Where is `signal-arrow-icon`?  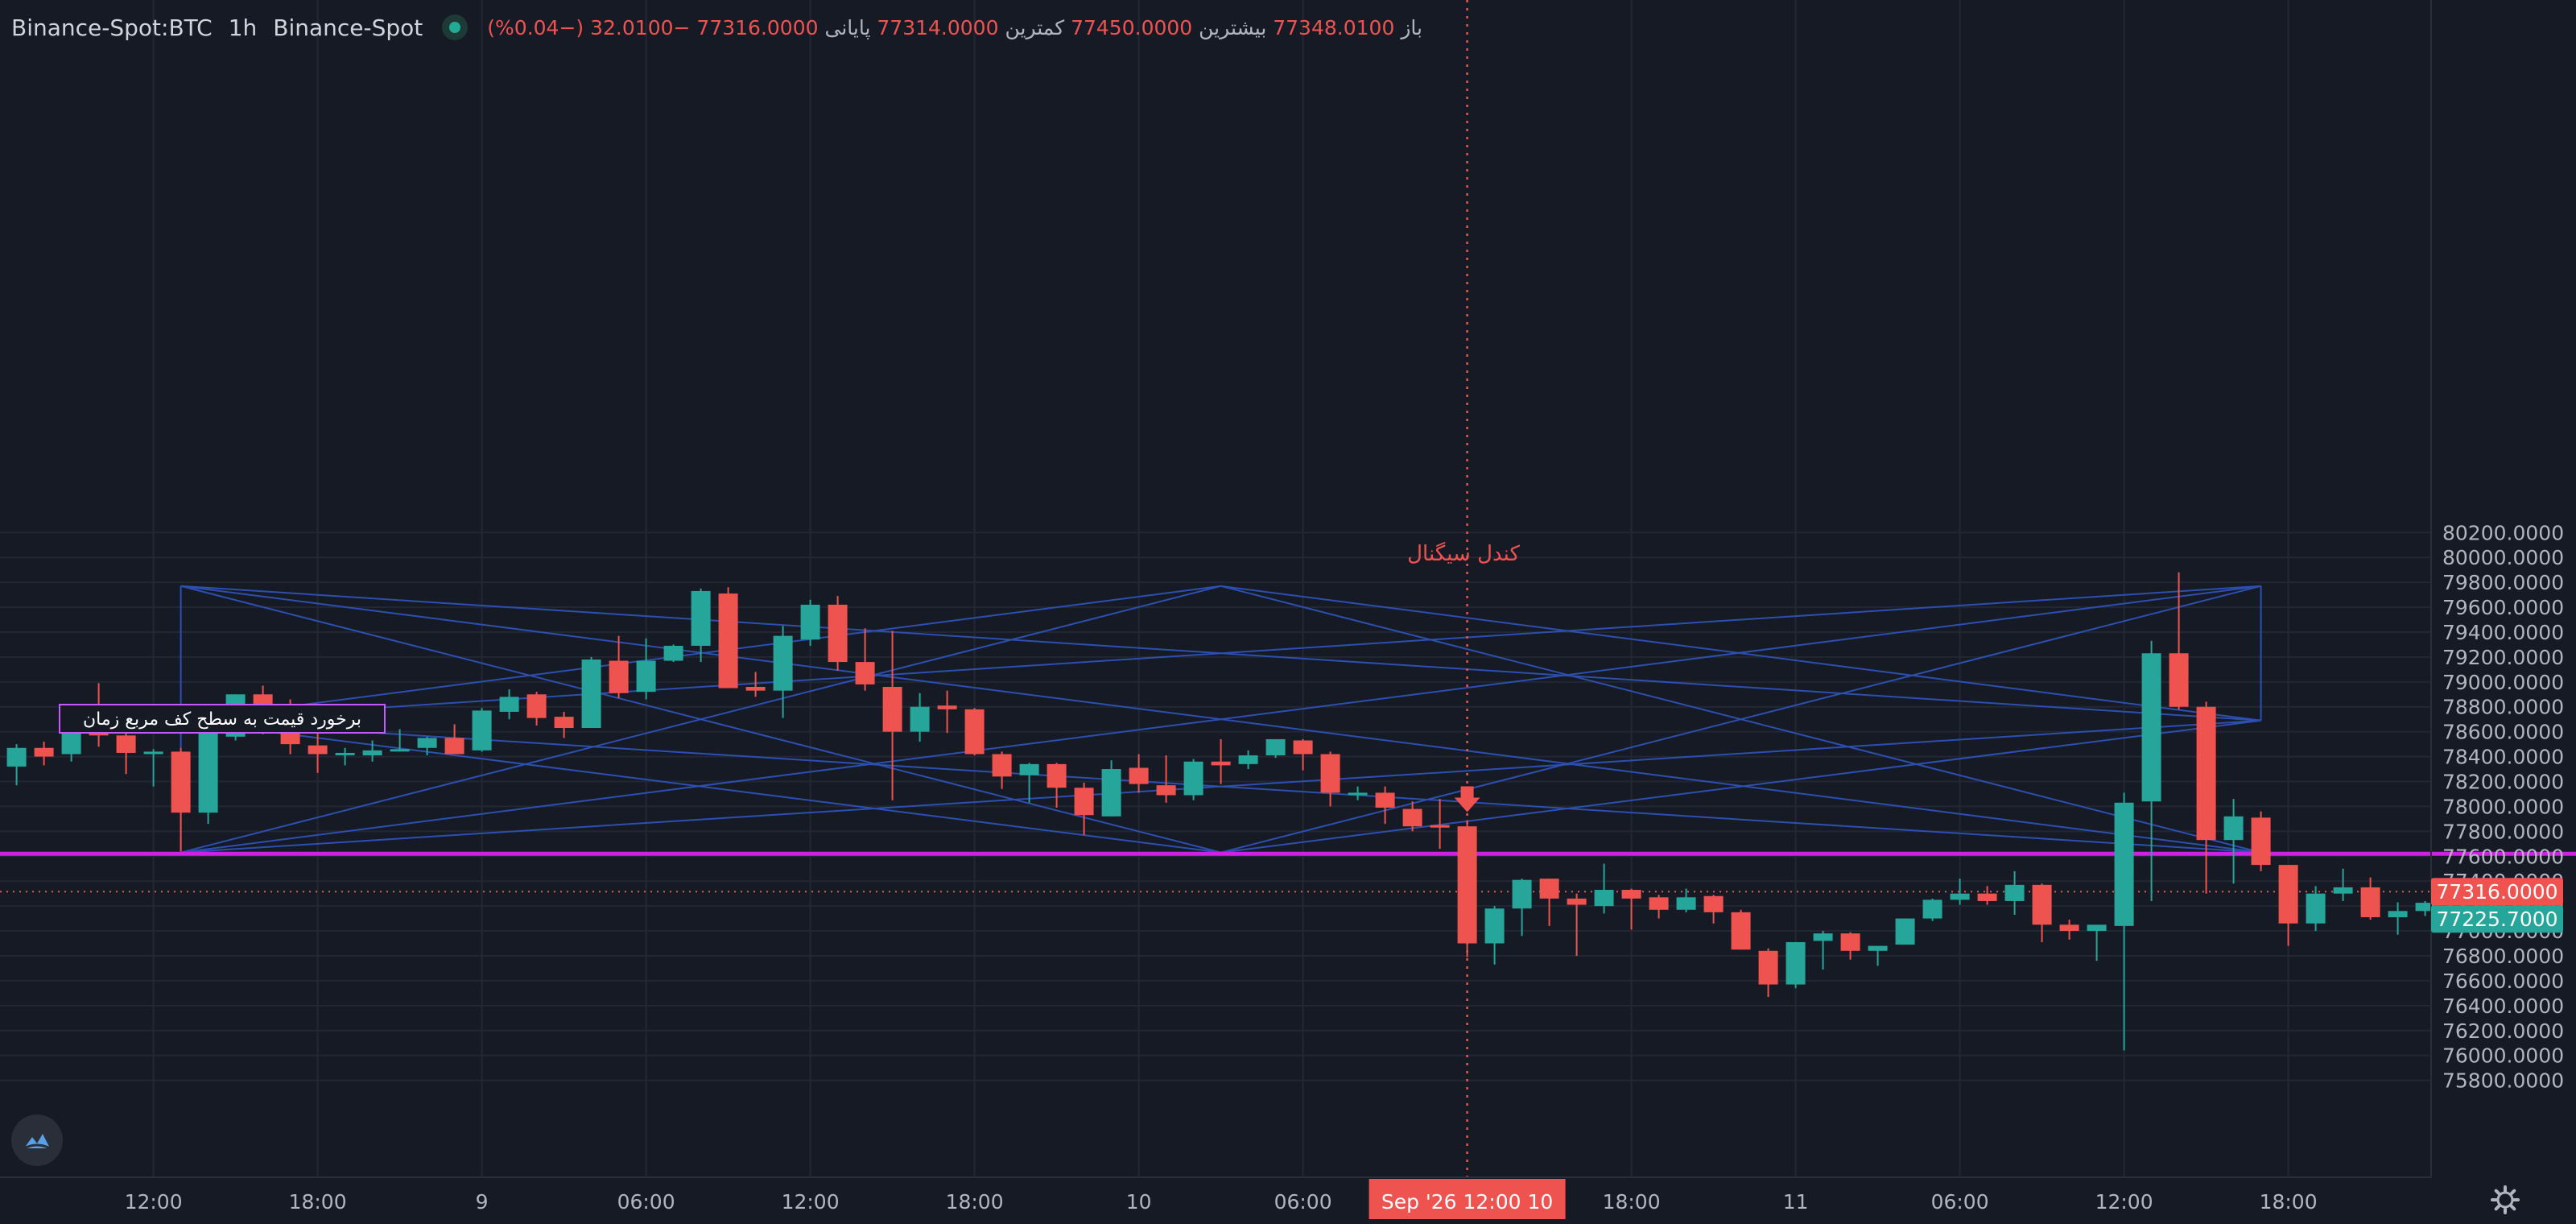 signal-arrow-icon is located at coordinates (1467, 799).